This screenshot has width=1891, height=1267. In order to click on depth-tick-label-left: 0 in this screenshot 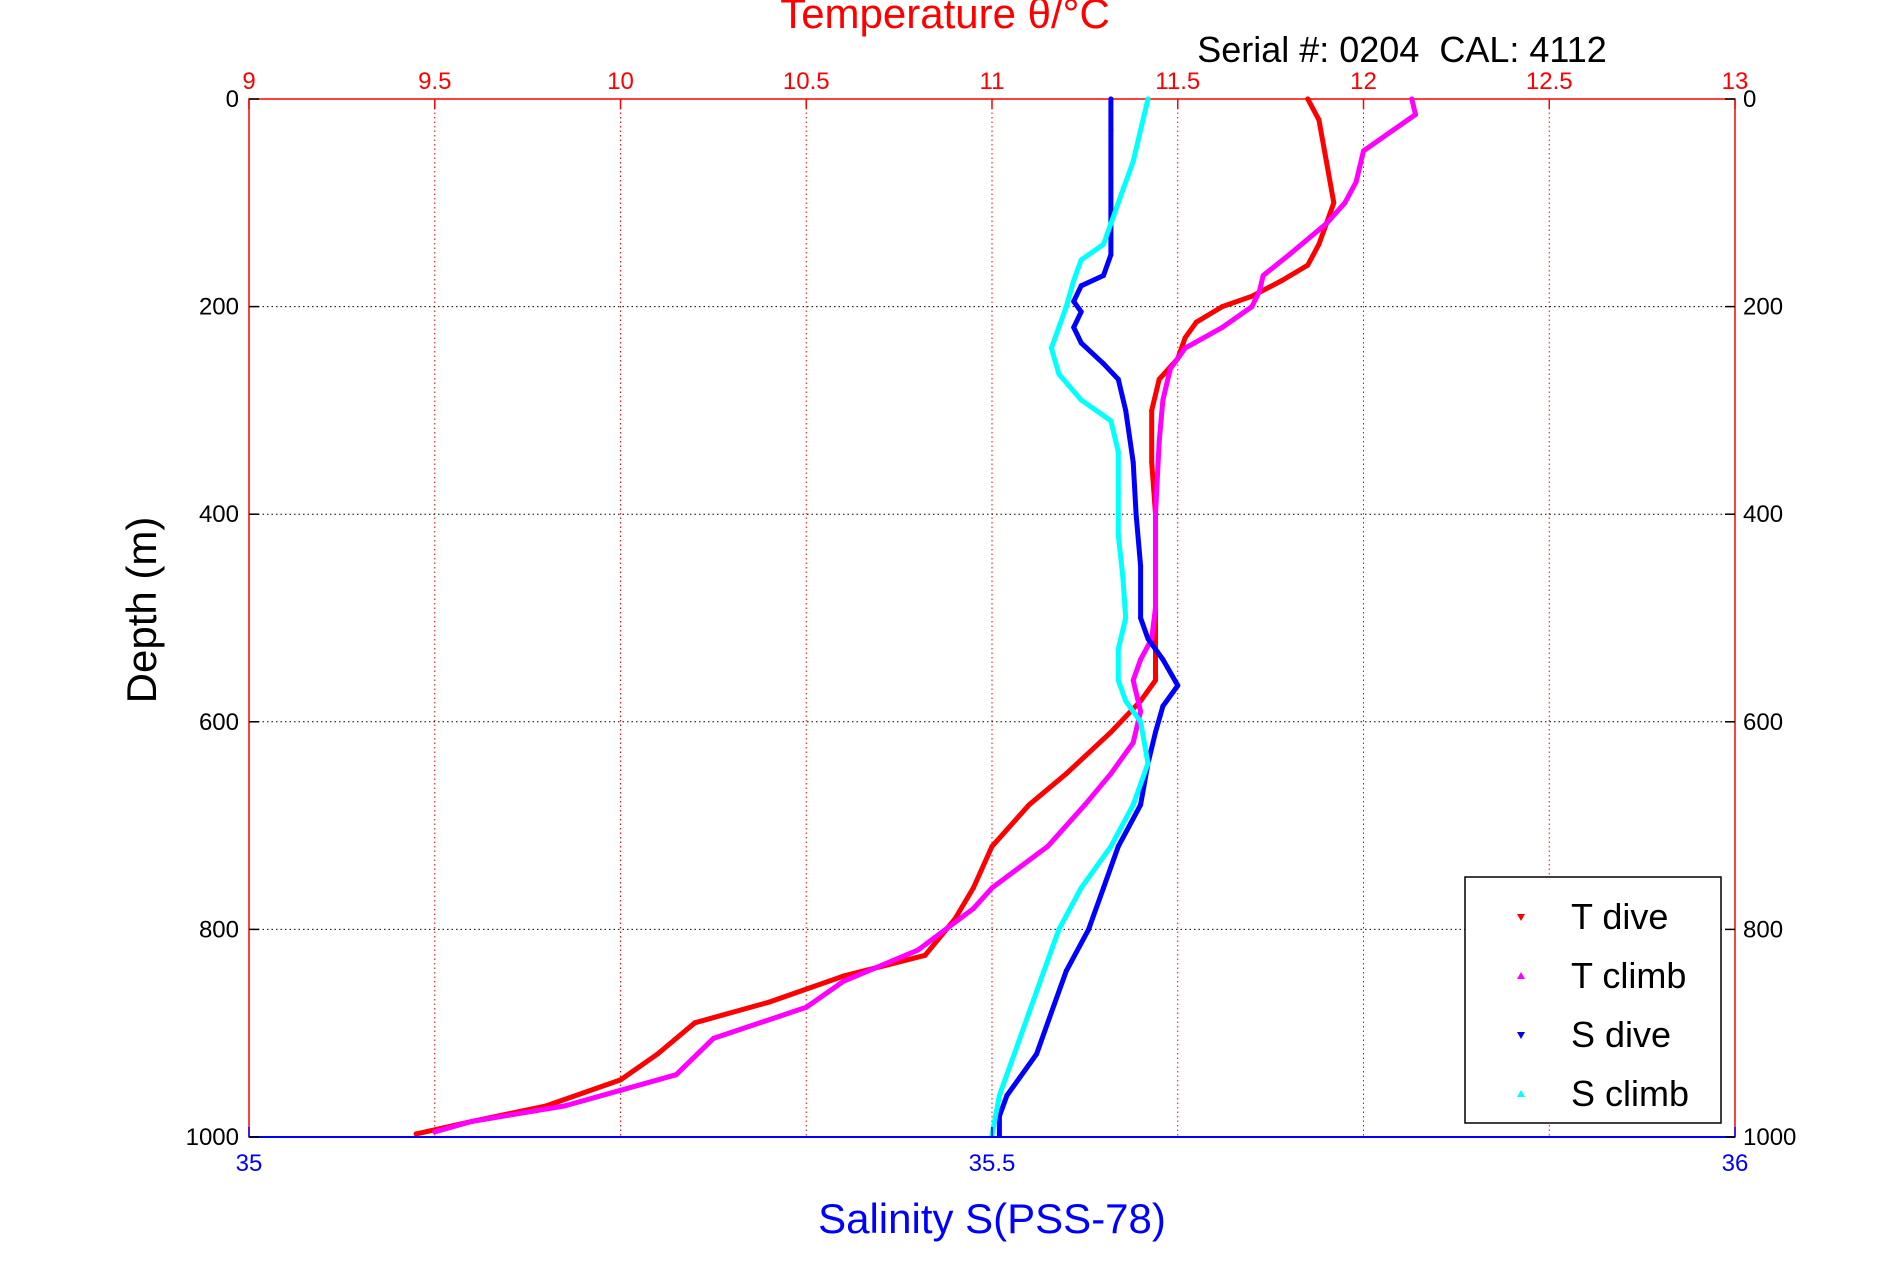, I will do `click(232, 99)`.